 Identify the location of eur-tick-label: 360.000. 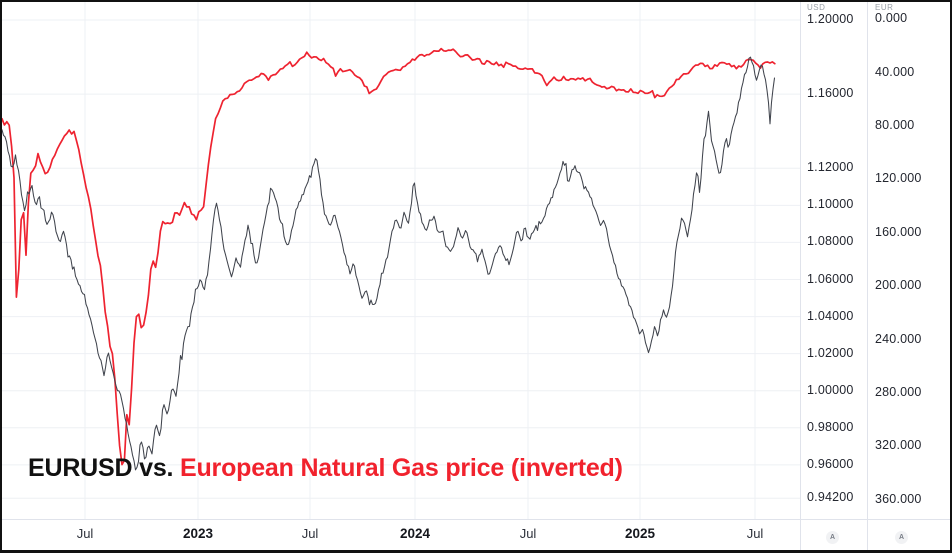
(898, 499).